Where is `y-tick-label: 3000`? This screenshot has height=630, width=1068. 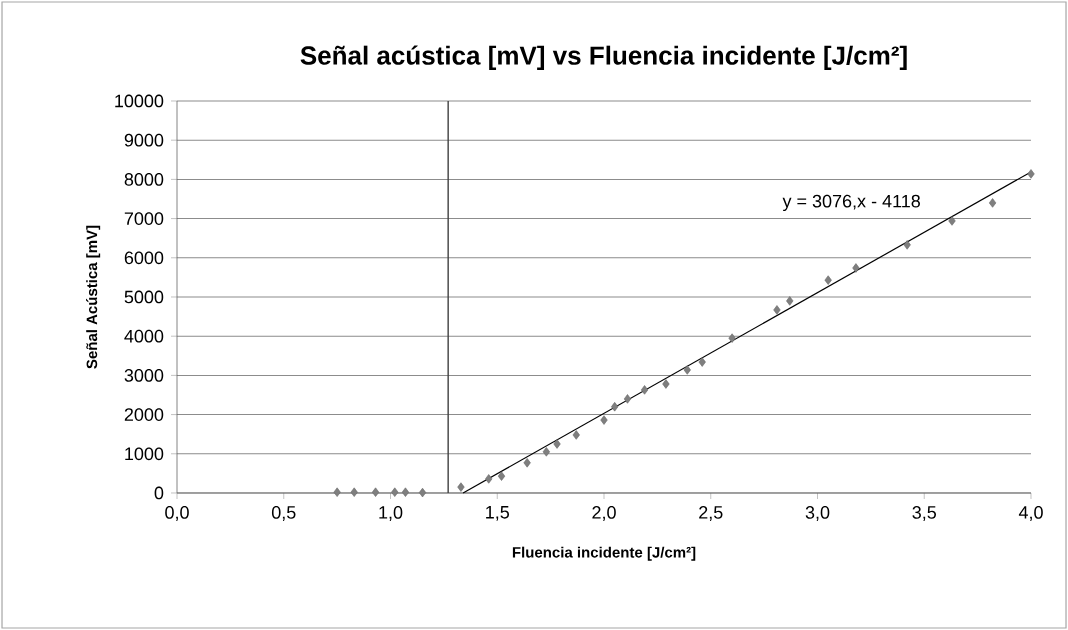
y-tick-label: 3000 is located at coordinates (144, 375).